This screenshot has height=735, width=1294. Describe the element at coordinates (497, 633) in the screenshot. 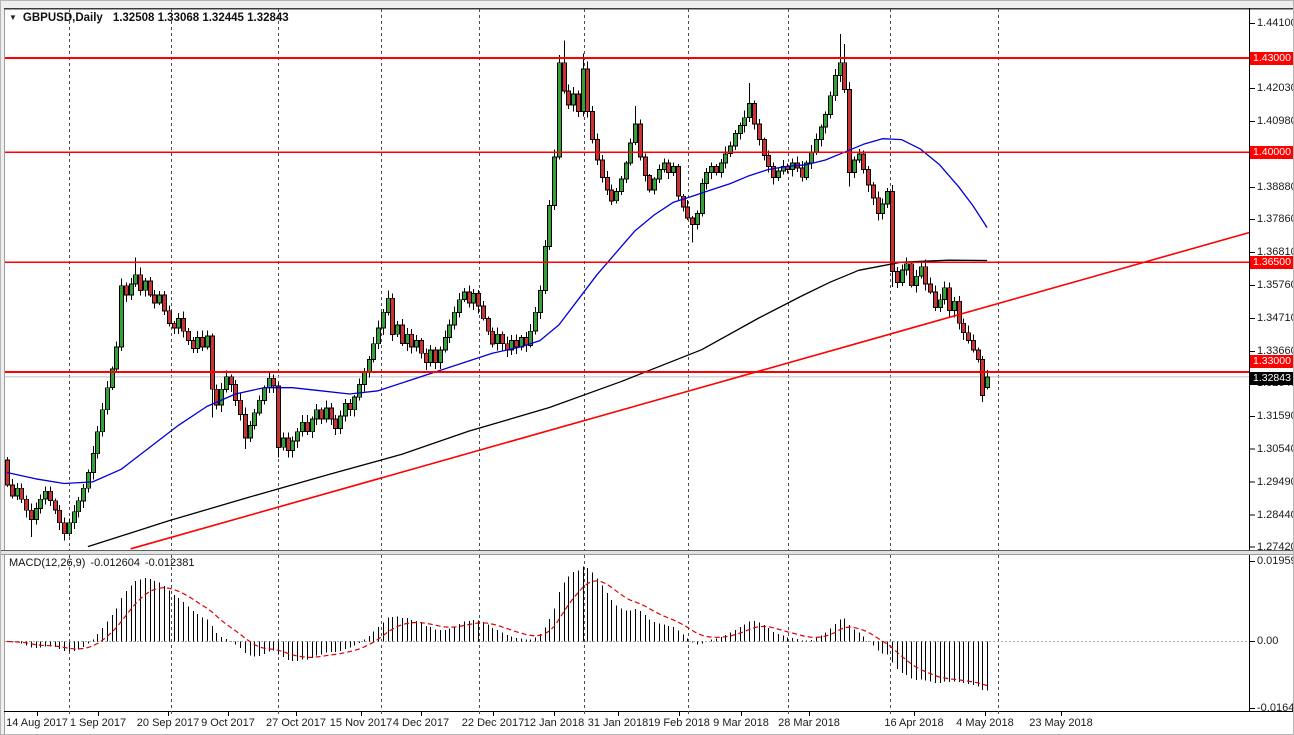

I see `macd-signal-line` at that location.